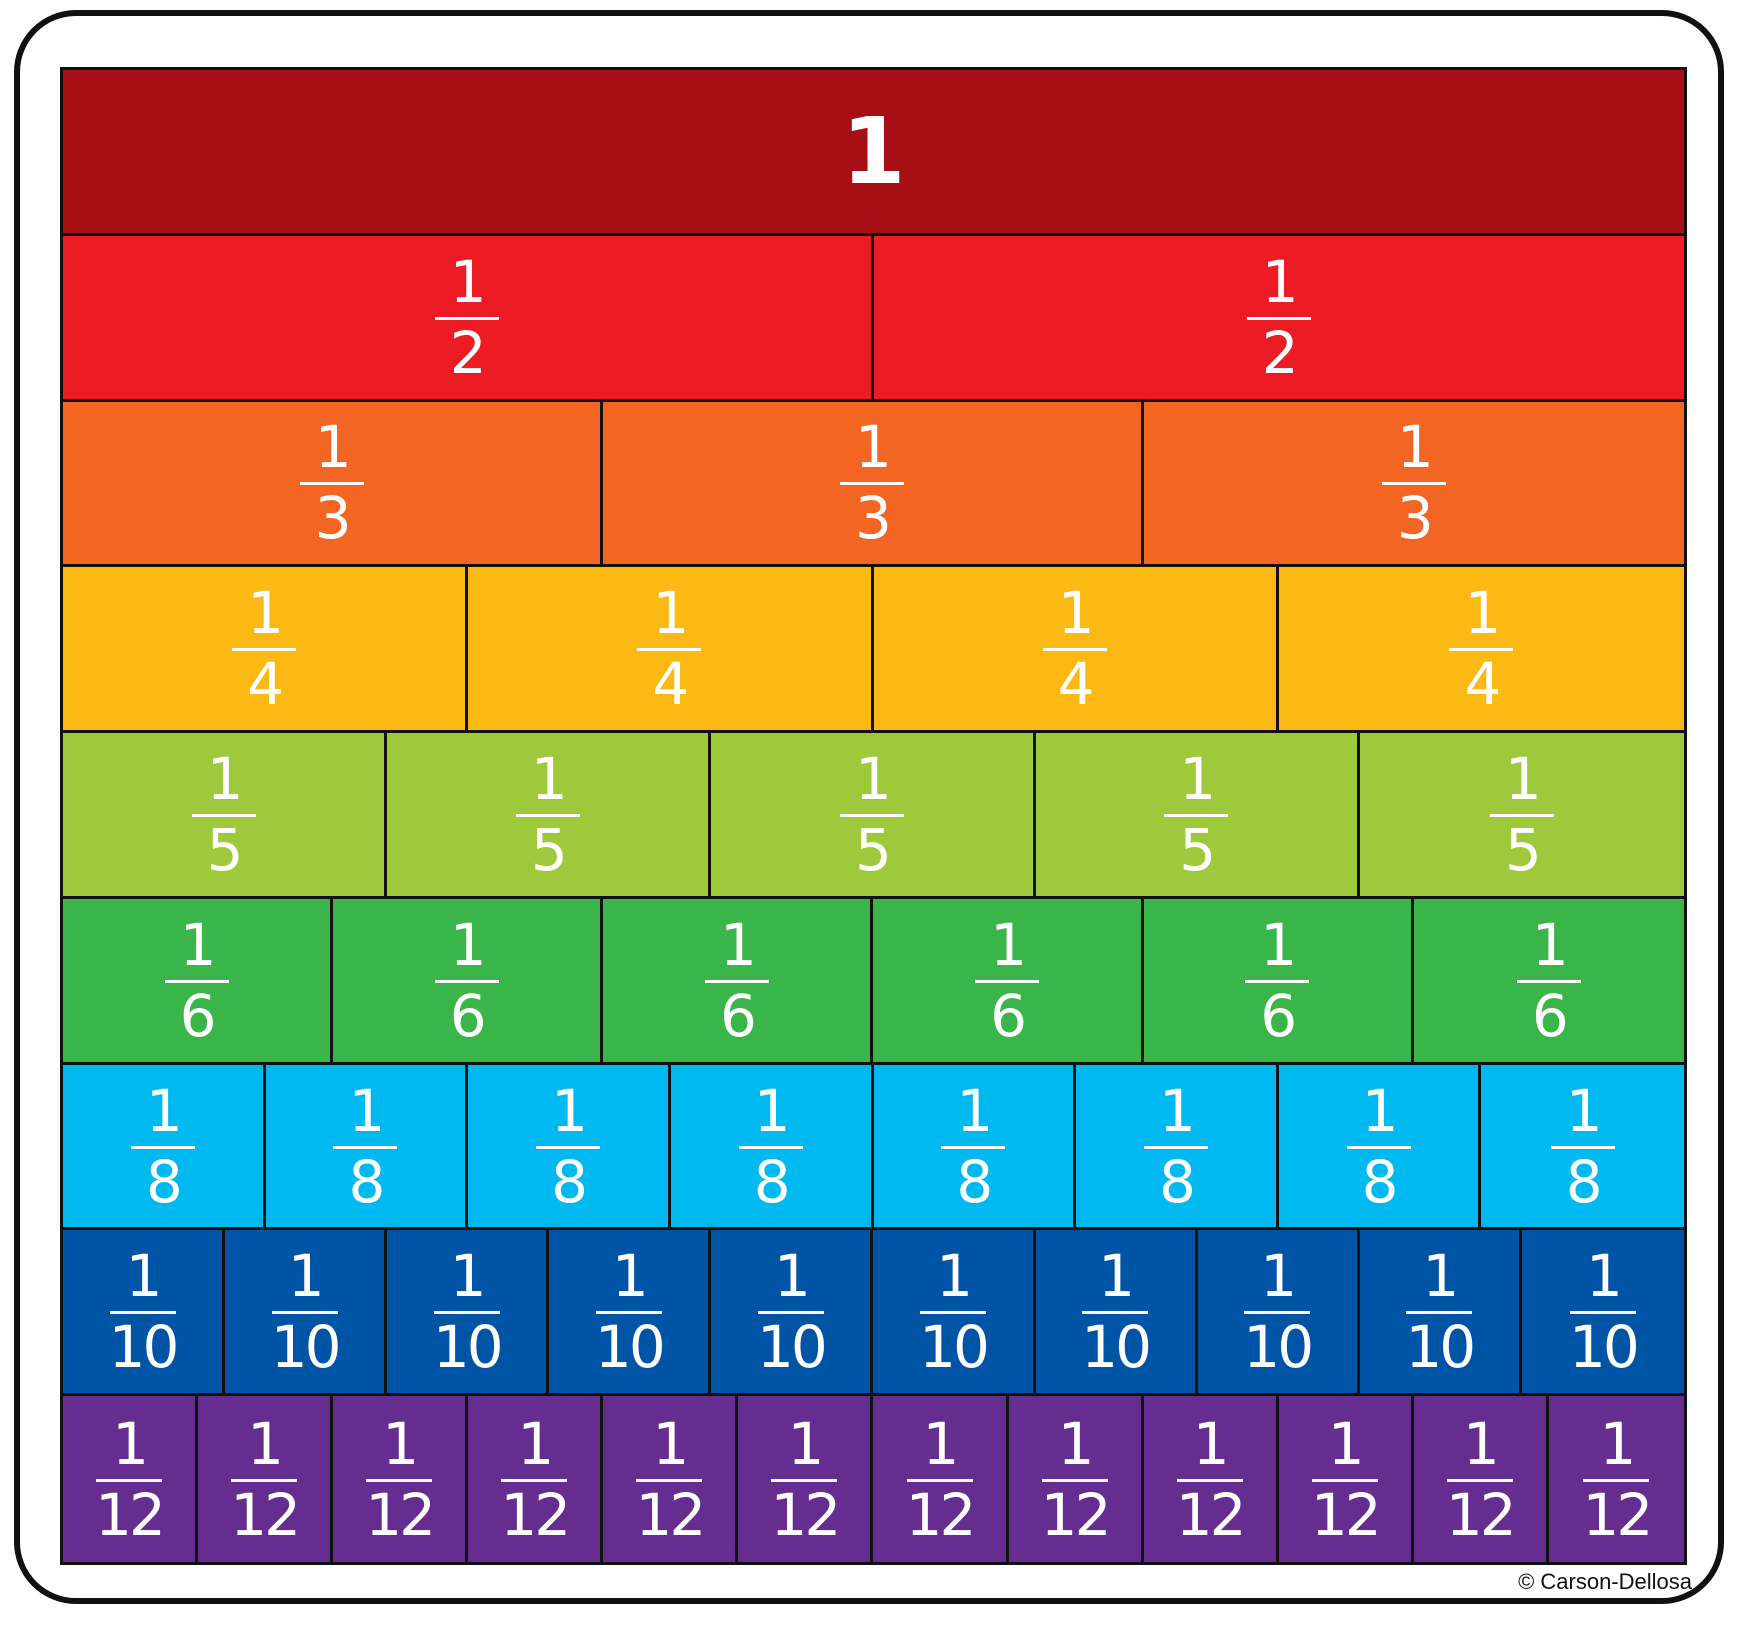 The width and height of the screenshot is (1750, 1639). I want to click on fraction-piece: 1, so click(873, 153).